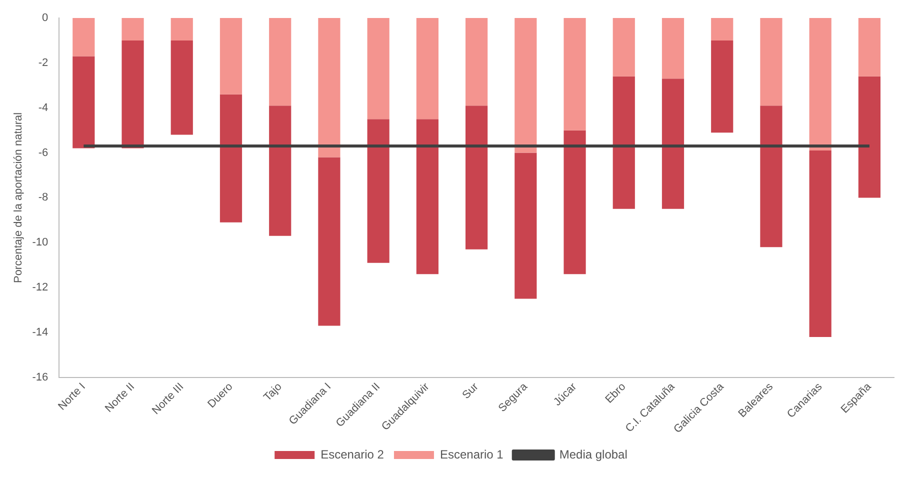 The image size is (912, 479). Describe the element at coordinates (472, 454) in the screenshot. I see `legend-label: Escenario 1` at that location.